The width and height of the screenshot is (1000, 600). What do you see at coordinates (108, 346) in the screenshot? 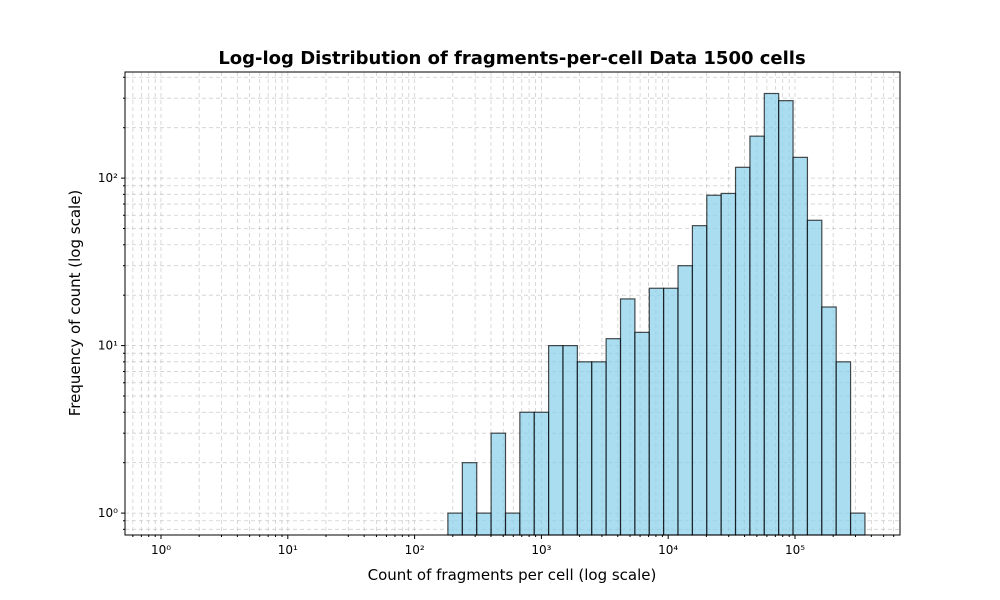
I see `y-tick-label: 10¹` at bounding box center [108, 346].